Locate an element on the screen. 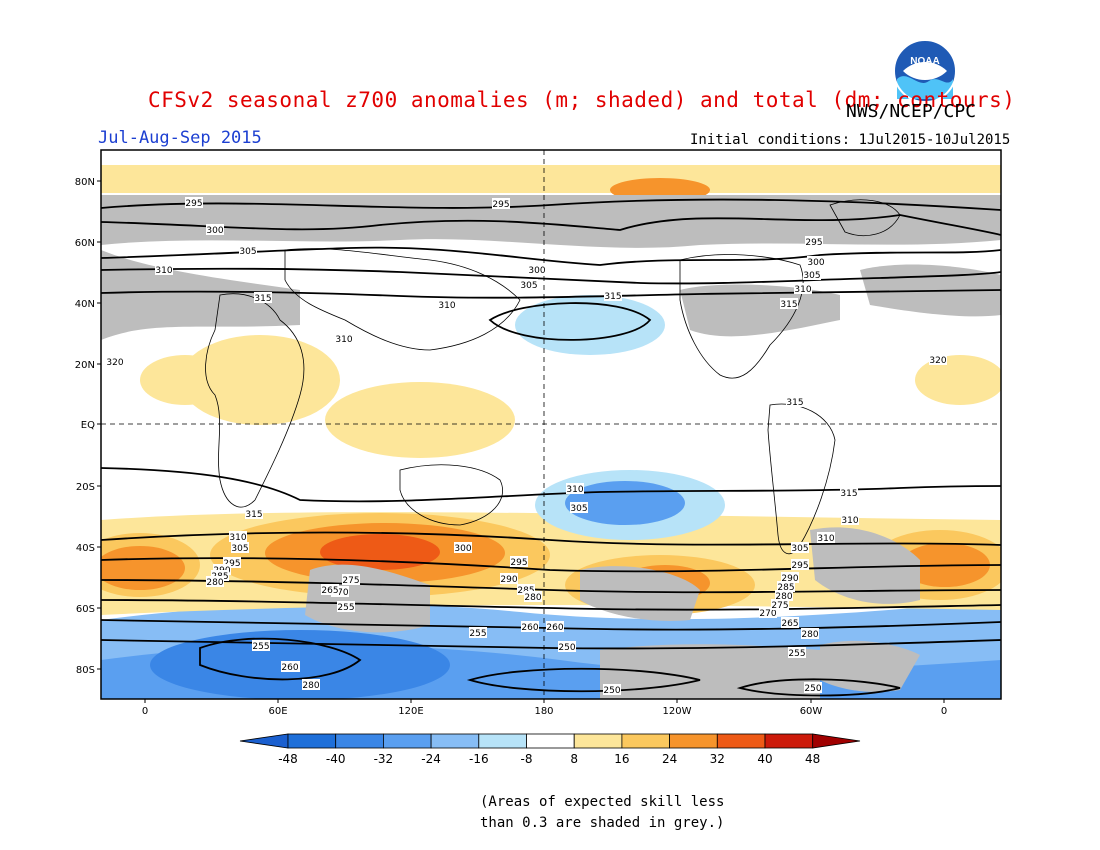 This screenshot has width=1100, height=850. anomaly-yellow-indonesia is located at coordinates (420, 420).